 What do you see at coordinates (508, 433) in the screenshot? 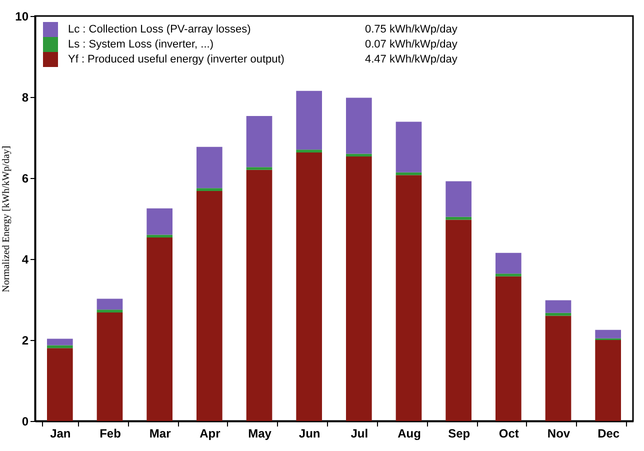
I see `x-tick-label: Oct` at bounding box center [508, 433].